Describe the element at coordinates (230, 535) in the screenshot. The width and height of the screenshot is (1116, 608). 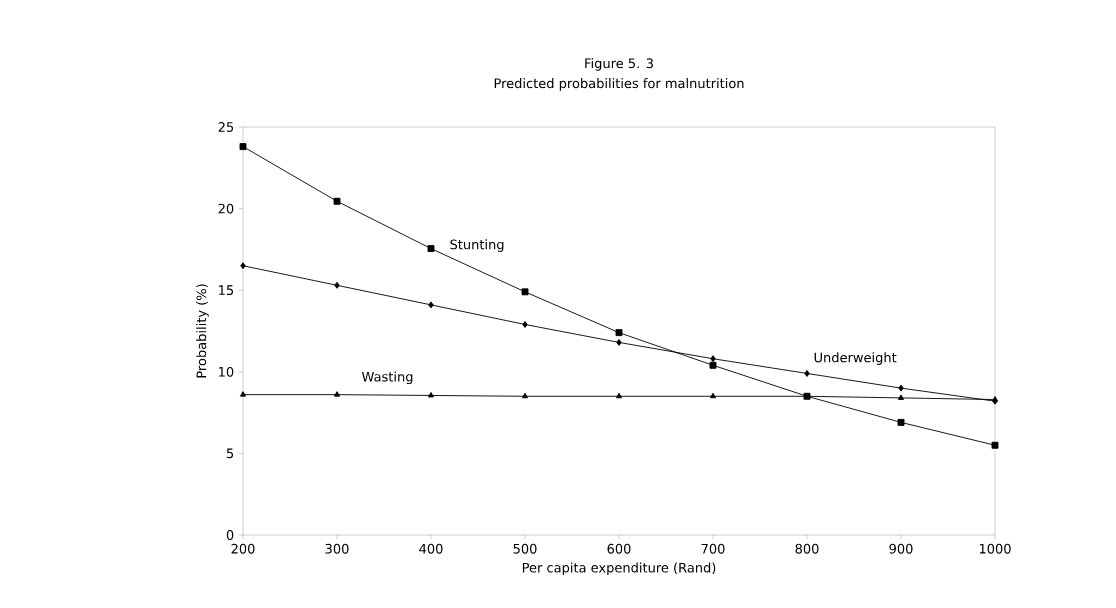
I see `y-tick-label: 0` at that location.